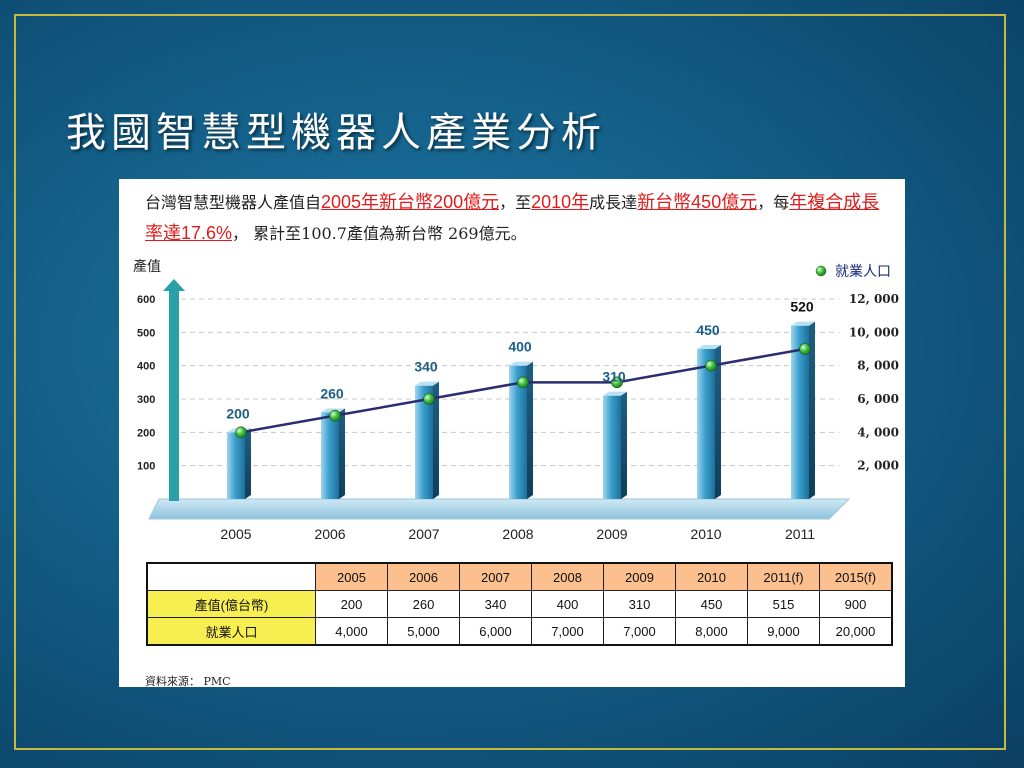  What do you see at coordinates (336, 133) in the screenshot?
I see `slide-title: 我國智慧型機器人產業分析` at bounding box center [336, 133].